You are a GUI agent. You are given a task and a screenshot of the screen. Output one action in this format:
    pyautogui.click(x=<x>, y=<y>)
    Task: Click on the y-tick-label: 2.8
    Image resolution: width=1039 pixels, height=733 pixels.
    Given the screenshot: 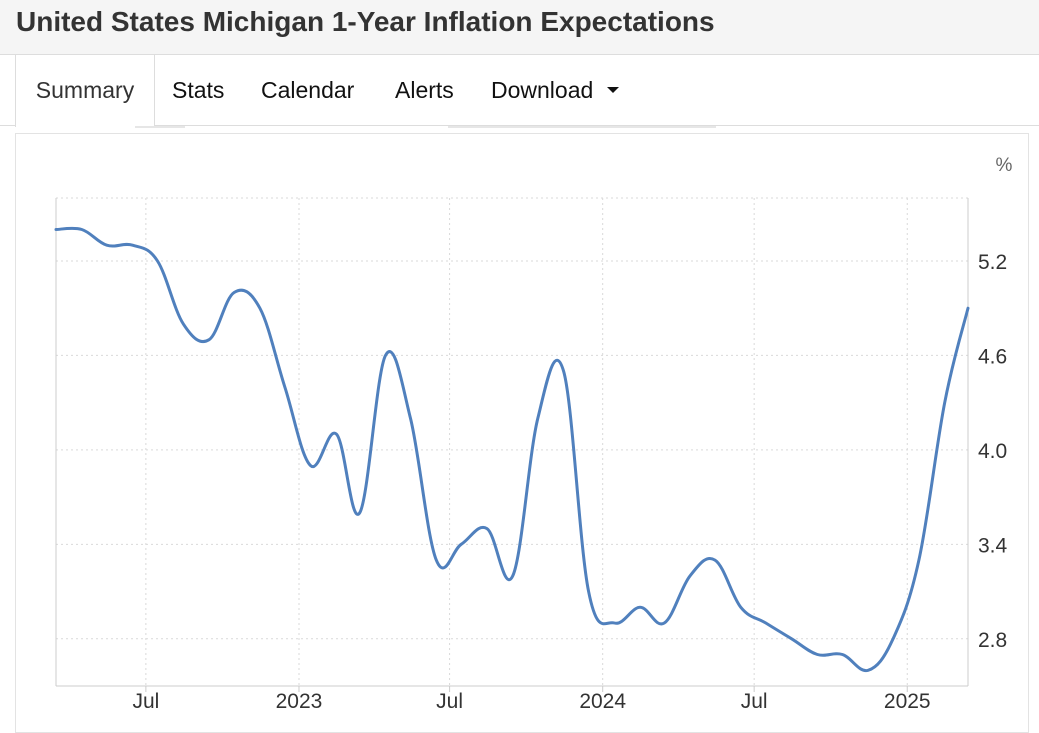 What is the action you would take?
    pyautogui.click(x=992, y=640)
    